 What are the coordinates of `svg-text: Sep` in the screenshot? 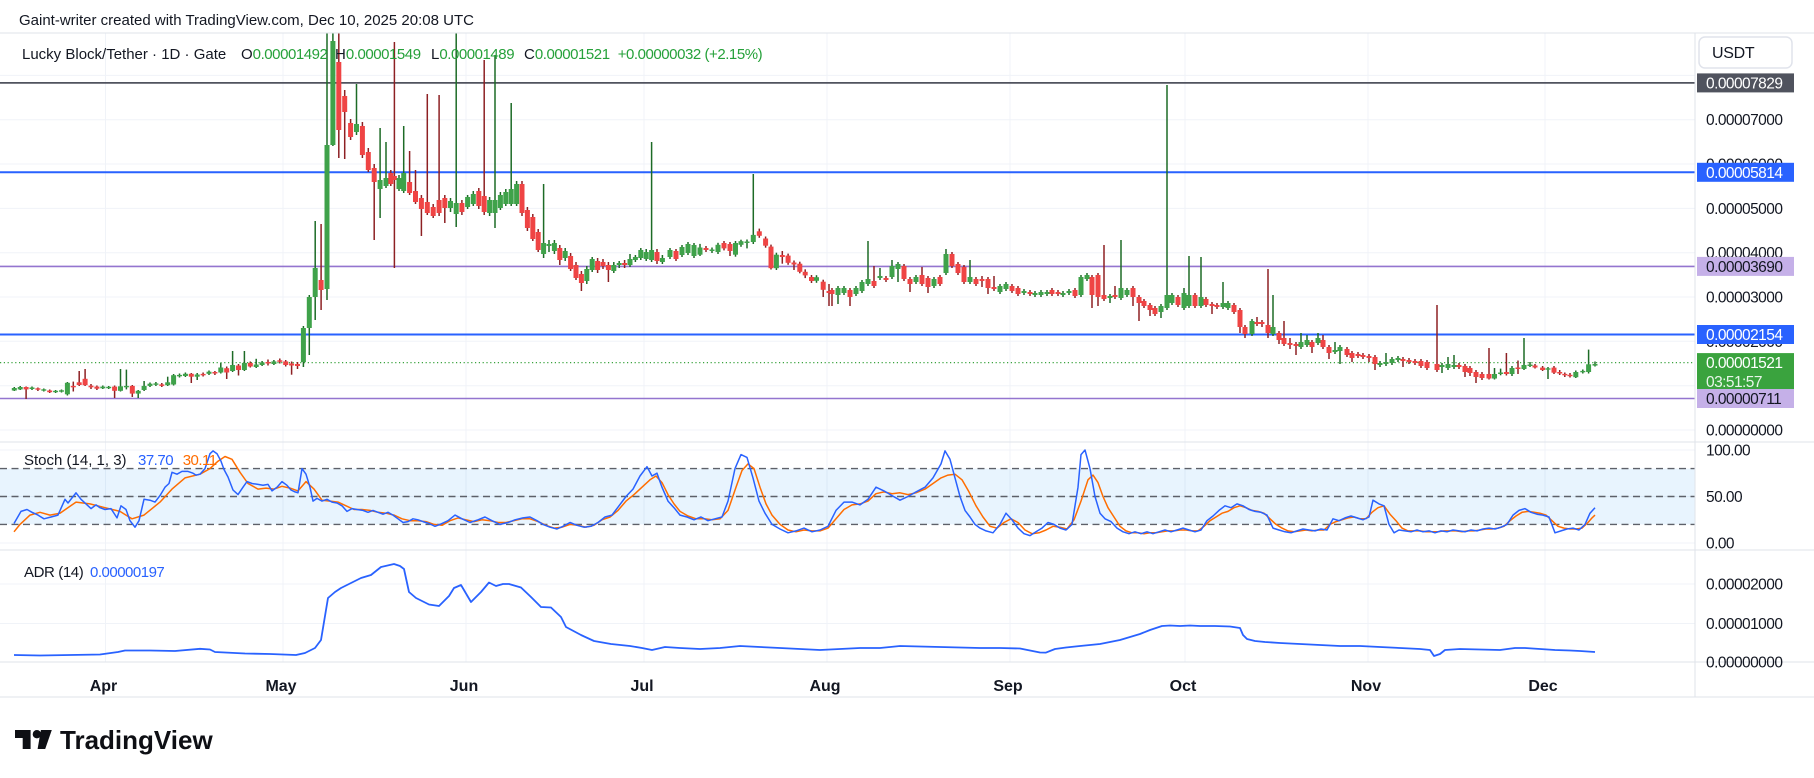 It's located at (1008, 686).